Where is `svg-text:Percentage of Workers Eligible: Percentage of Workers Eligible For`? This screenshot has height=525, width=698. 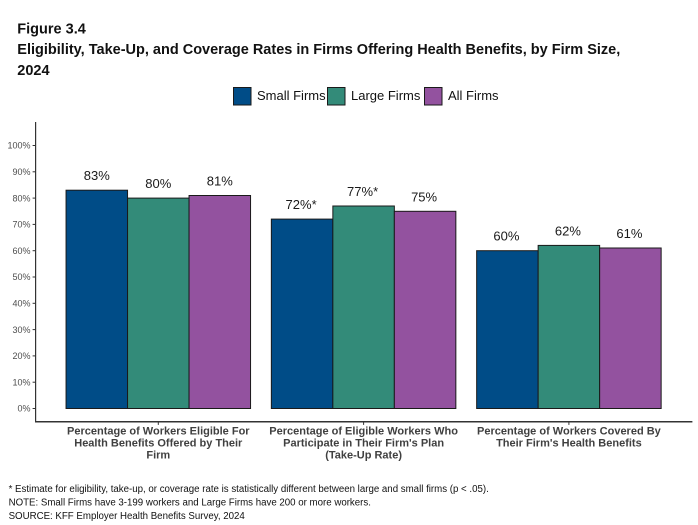
svg-text:Percentage of Workers Eligible: Percentage of Workers Eligible For is located at coordinates (158, 432).